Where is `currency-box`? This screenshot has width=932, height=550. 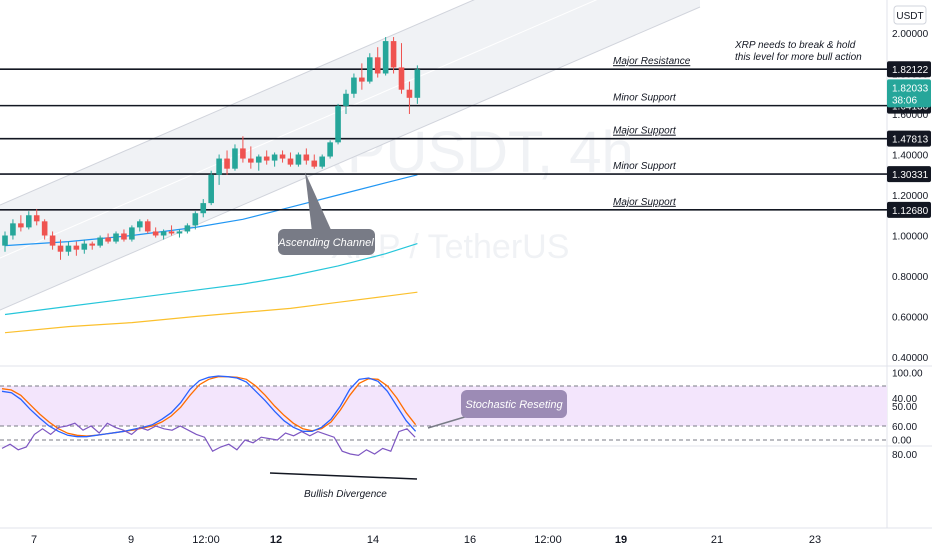
currency-box is located at coordinates (910, 15).